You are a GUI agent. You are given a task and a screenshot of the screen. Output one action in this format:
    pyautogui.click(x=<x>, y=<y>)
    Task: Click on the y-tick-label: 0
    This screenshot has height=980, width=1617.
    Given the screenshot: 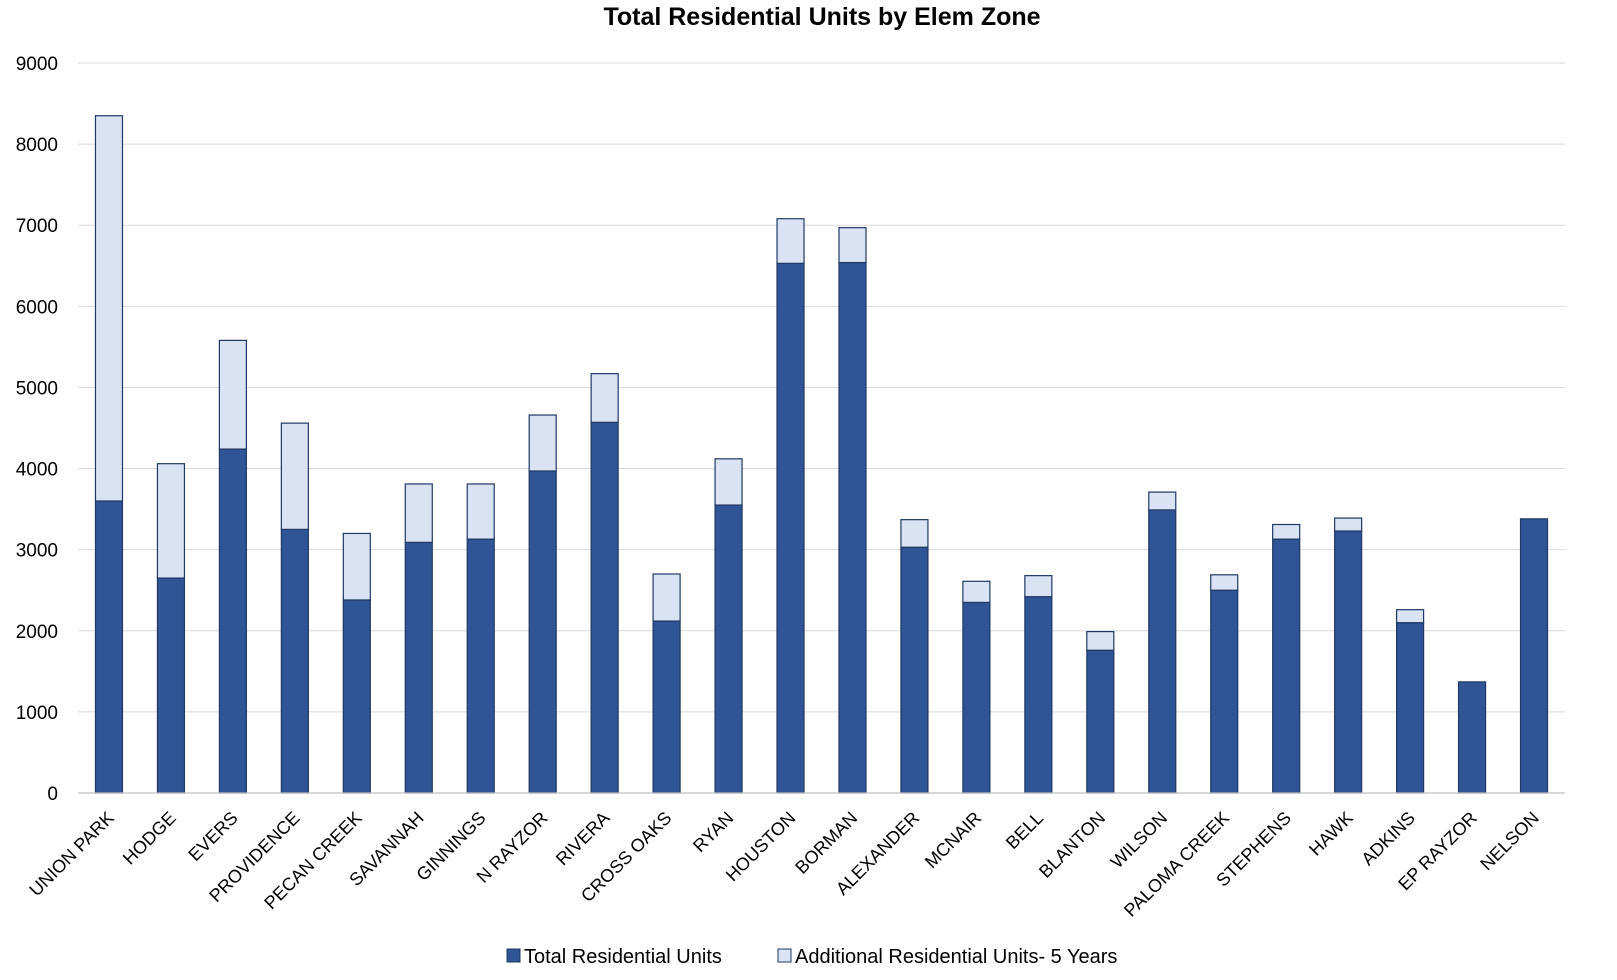 What is the action you would take?
    pyautogui.click(x=52, y=794)
    